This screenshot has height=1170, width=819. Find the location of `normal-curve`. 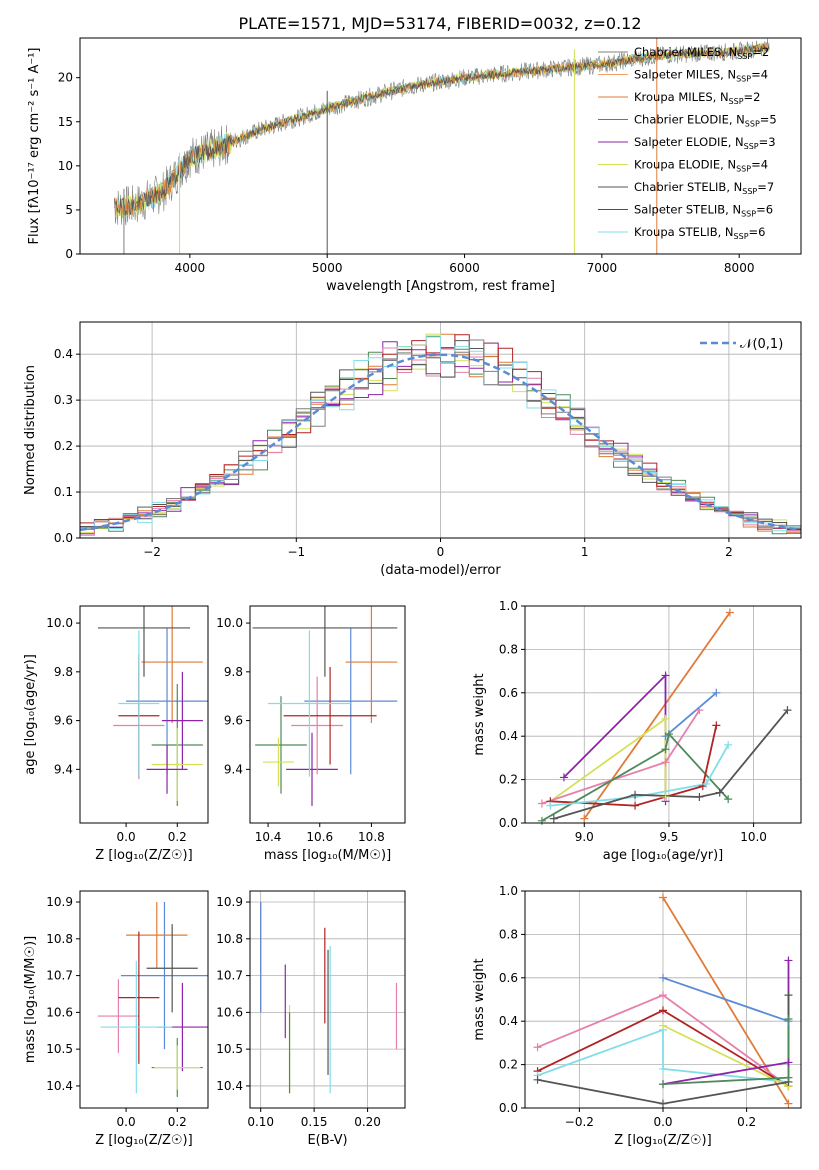

normal-curve is located at coordinates (440, 442).